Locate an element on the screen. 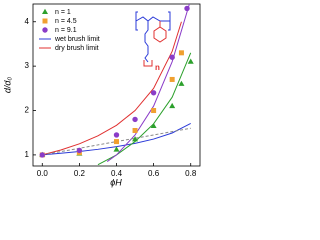 This screenshot has height=240, width=320. backbone is located at coordinates (152, 19).